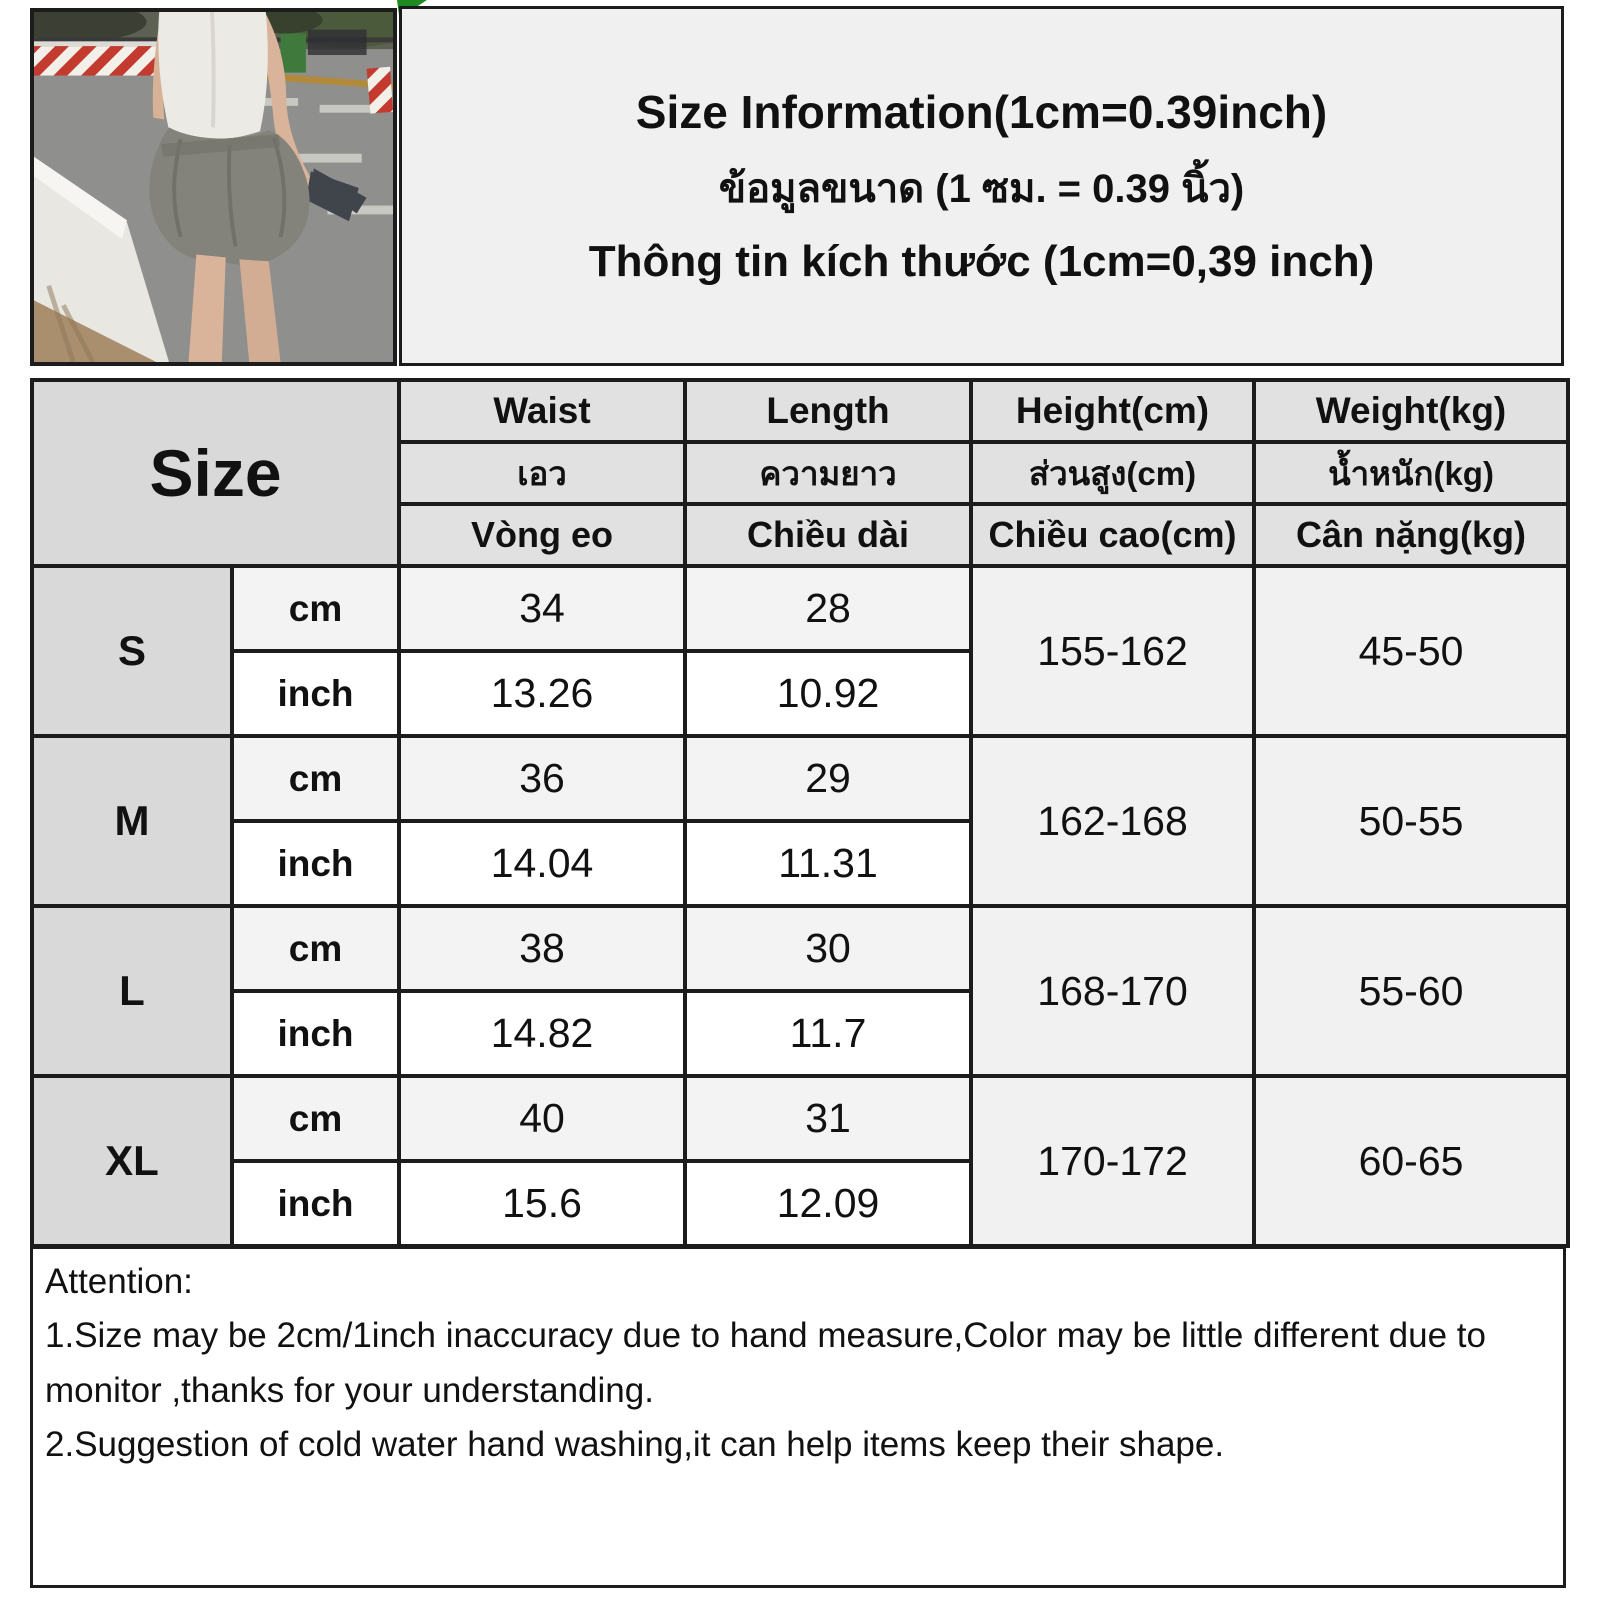 The image size is (1600, 1600). What do you see at coordinates (542, 535) in the screenshot?
I see `col-header-waist-vi: Vòng eo` at bounding box center [542, 535].